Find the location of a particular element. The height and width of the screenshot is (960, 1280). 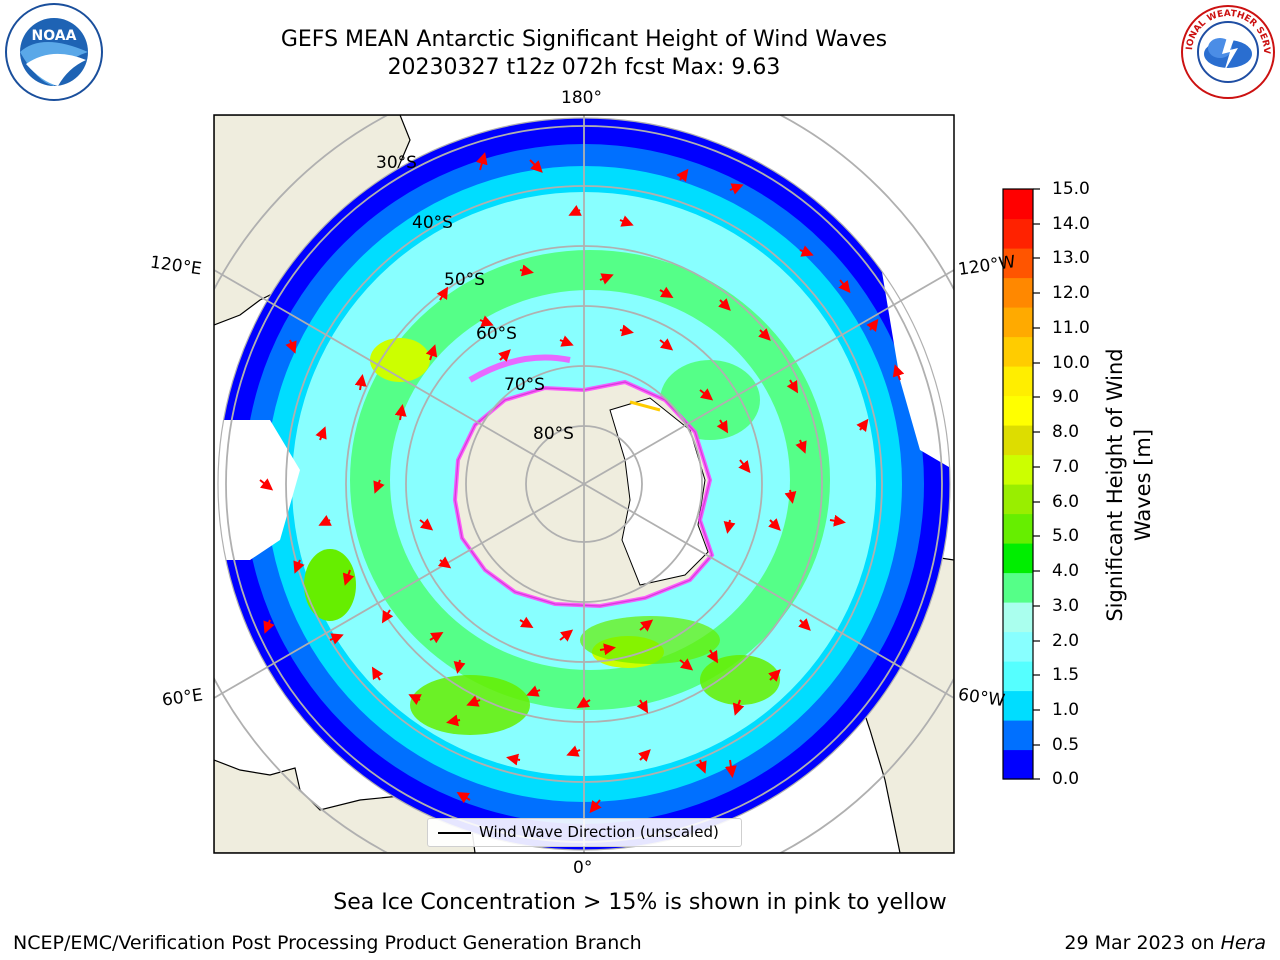

colorbar-tick: 2.0 is located at coordinates (1066, 641).